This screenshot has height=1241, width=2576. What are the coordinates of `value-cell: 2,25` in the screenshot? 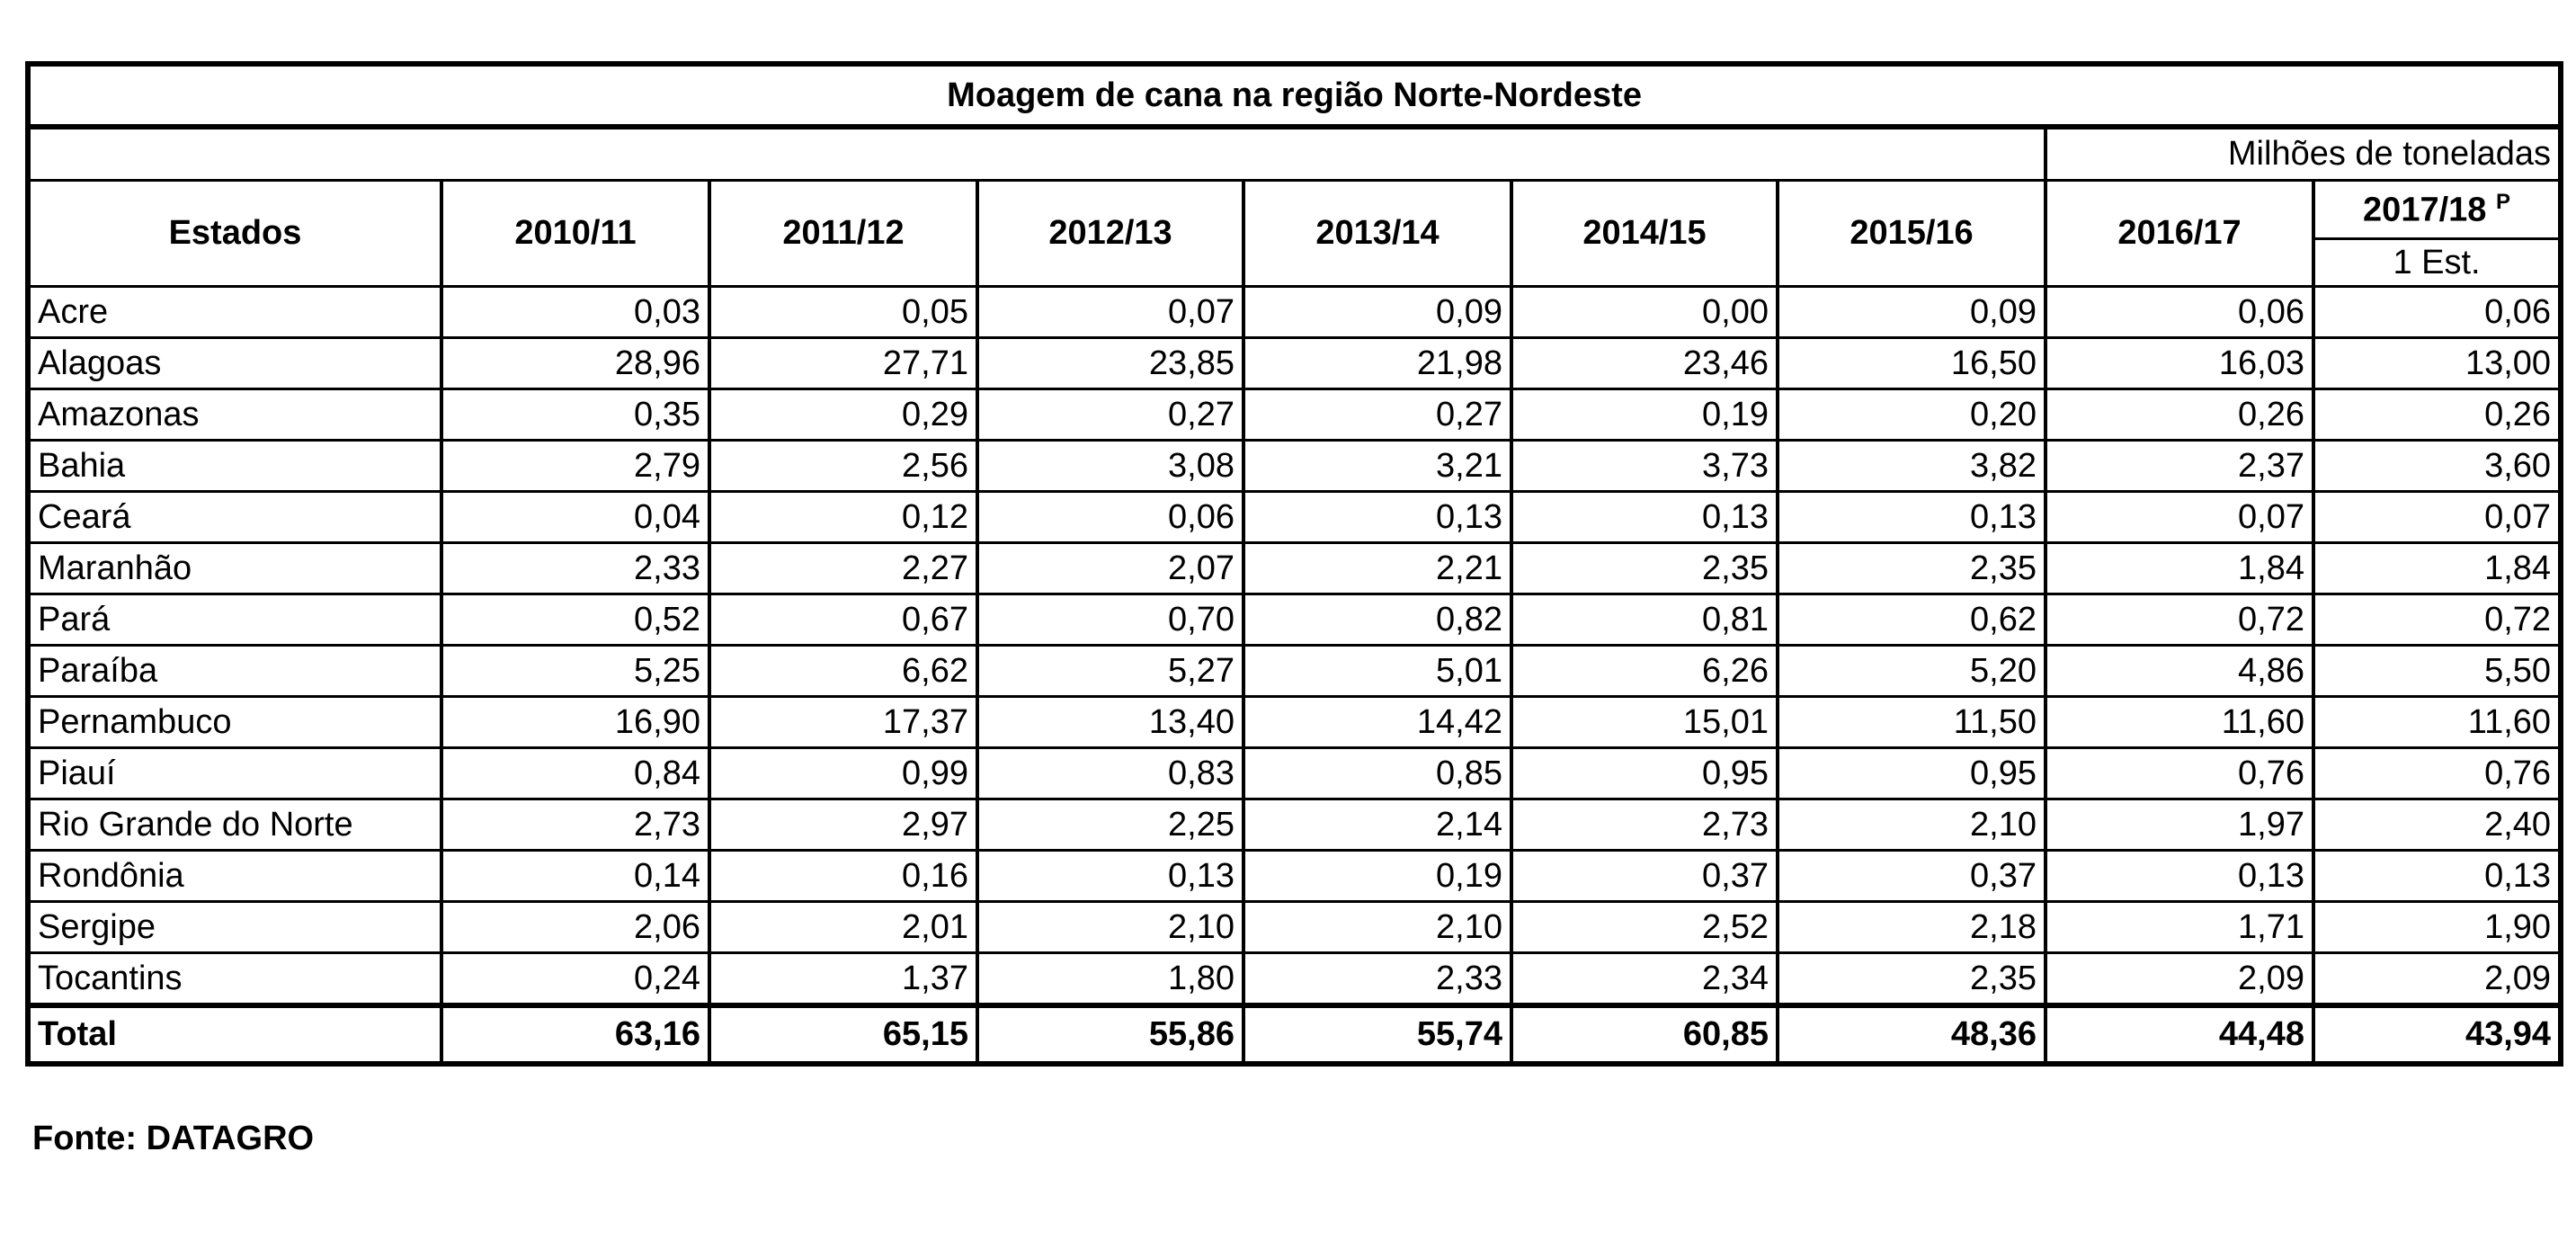 It's located at (1111, 825).